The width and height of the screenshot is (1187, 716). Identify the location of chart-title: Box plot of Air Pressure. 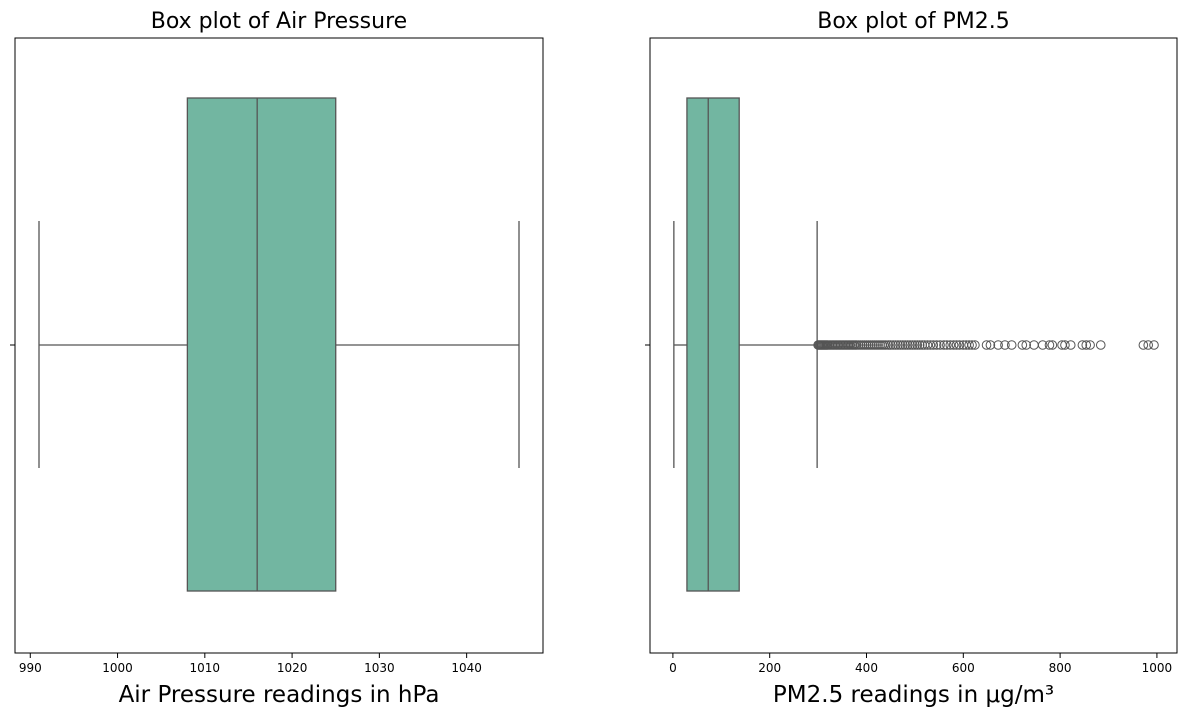
(279, 21).